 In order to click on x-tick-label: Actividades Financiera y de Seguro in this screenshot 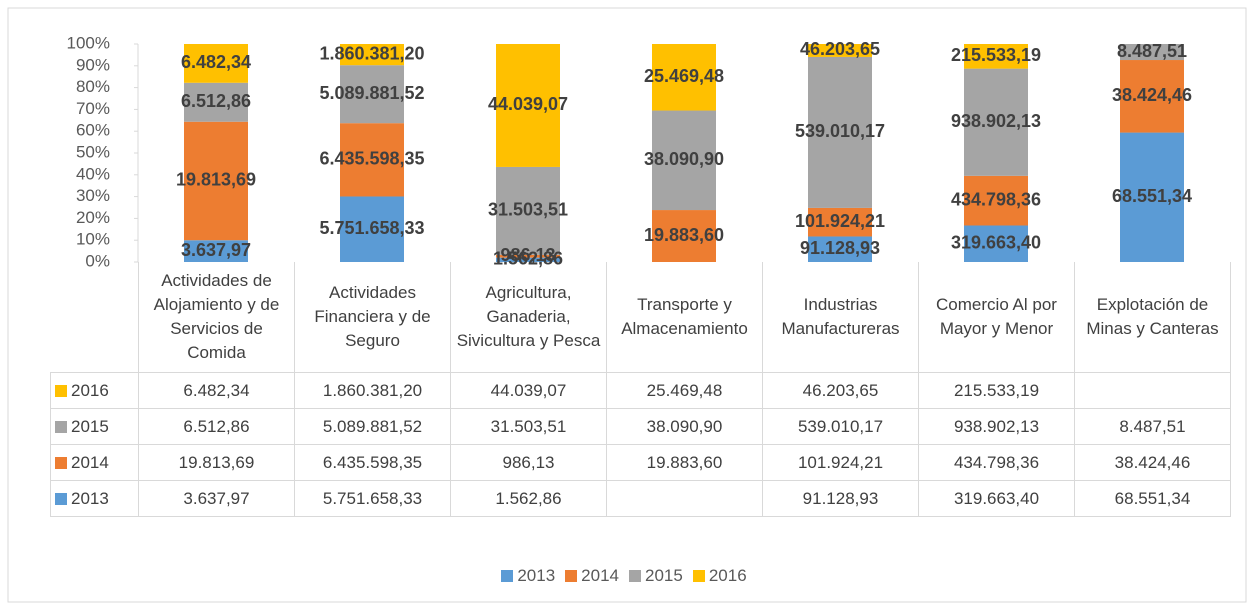, I will do `click(372, 317)`.